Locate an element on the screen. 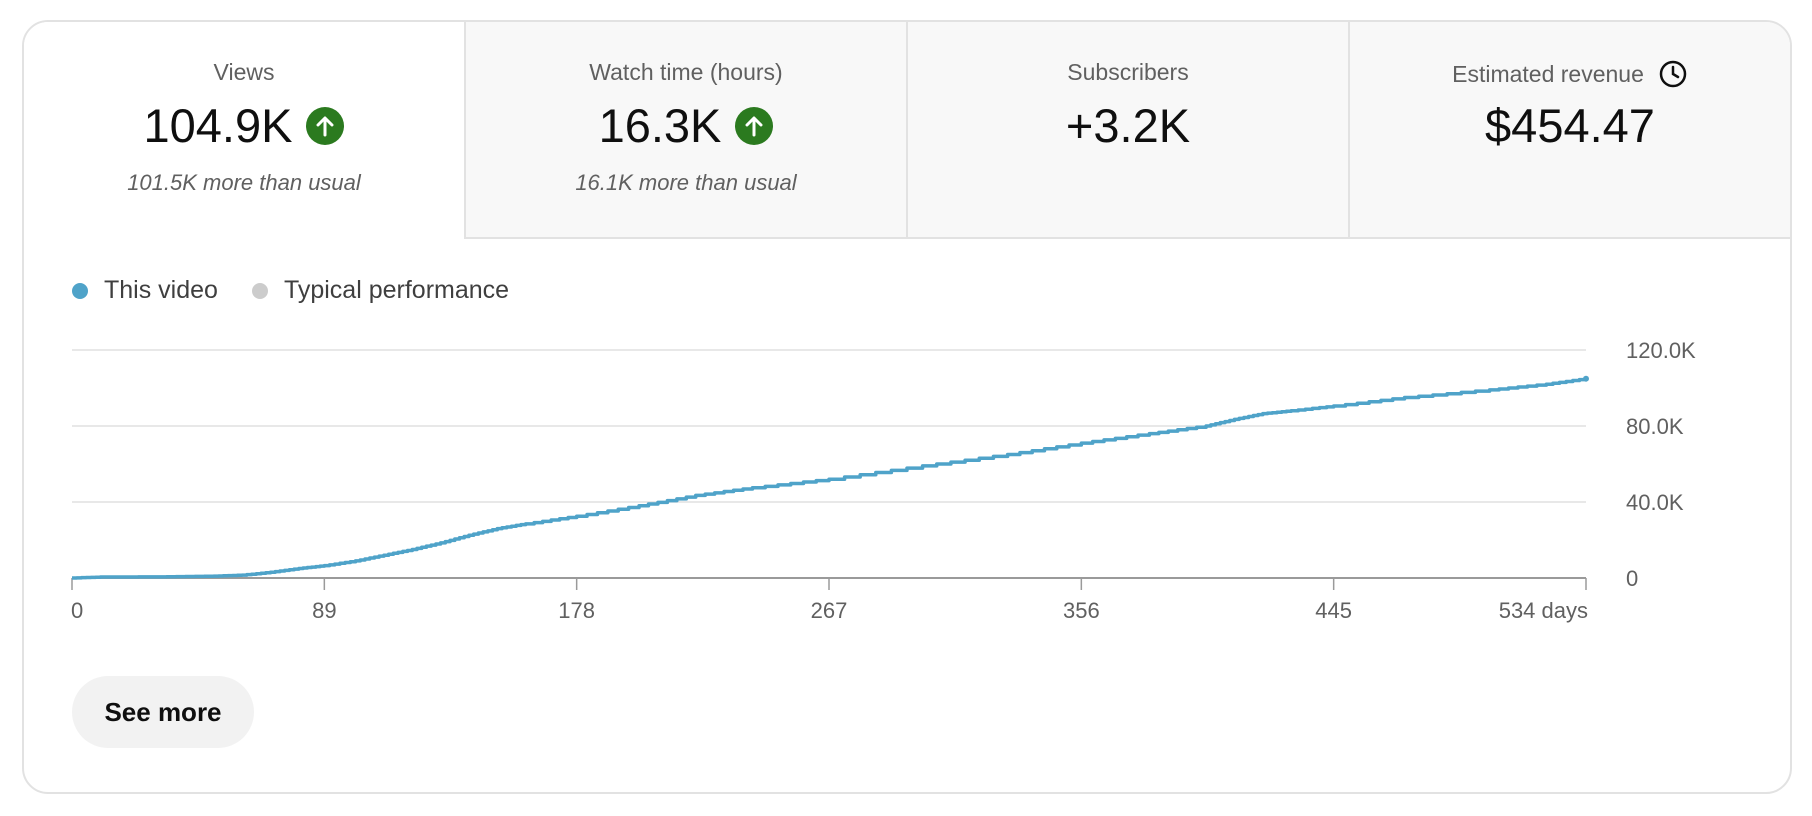  see-more-button: See more is located at coordinates (163, 712).